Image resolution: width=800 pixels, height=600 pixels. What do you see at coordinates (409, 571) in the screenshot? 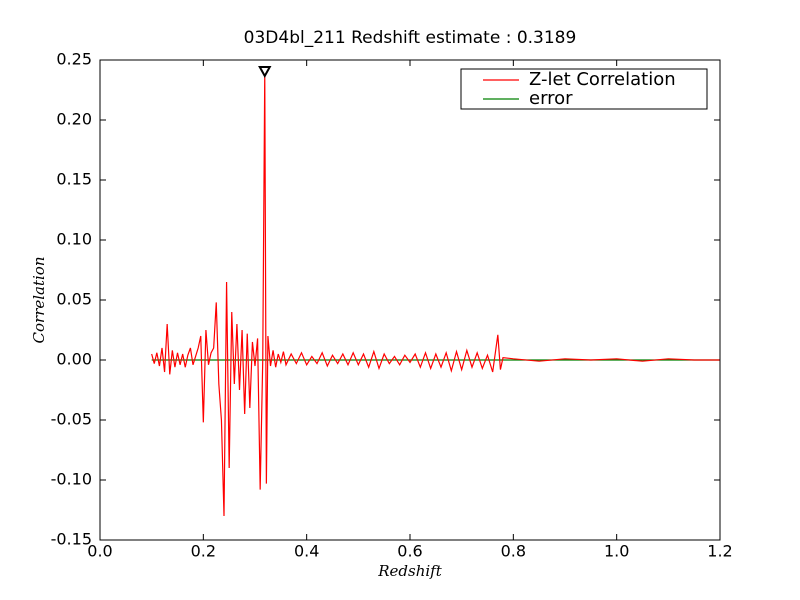
I see `x-axis-label: Redshift` at bounding box center [409, 571].